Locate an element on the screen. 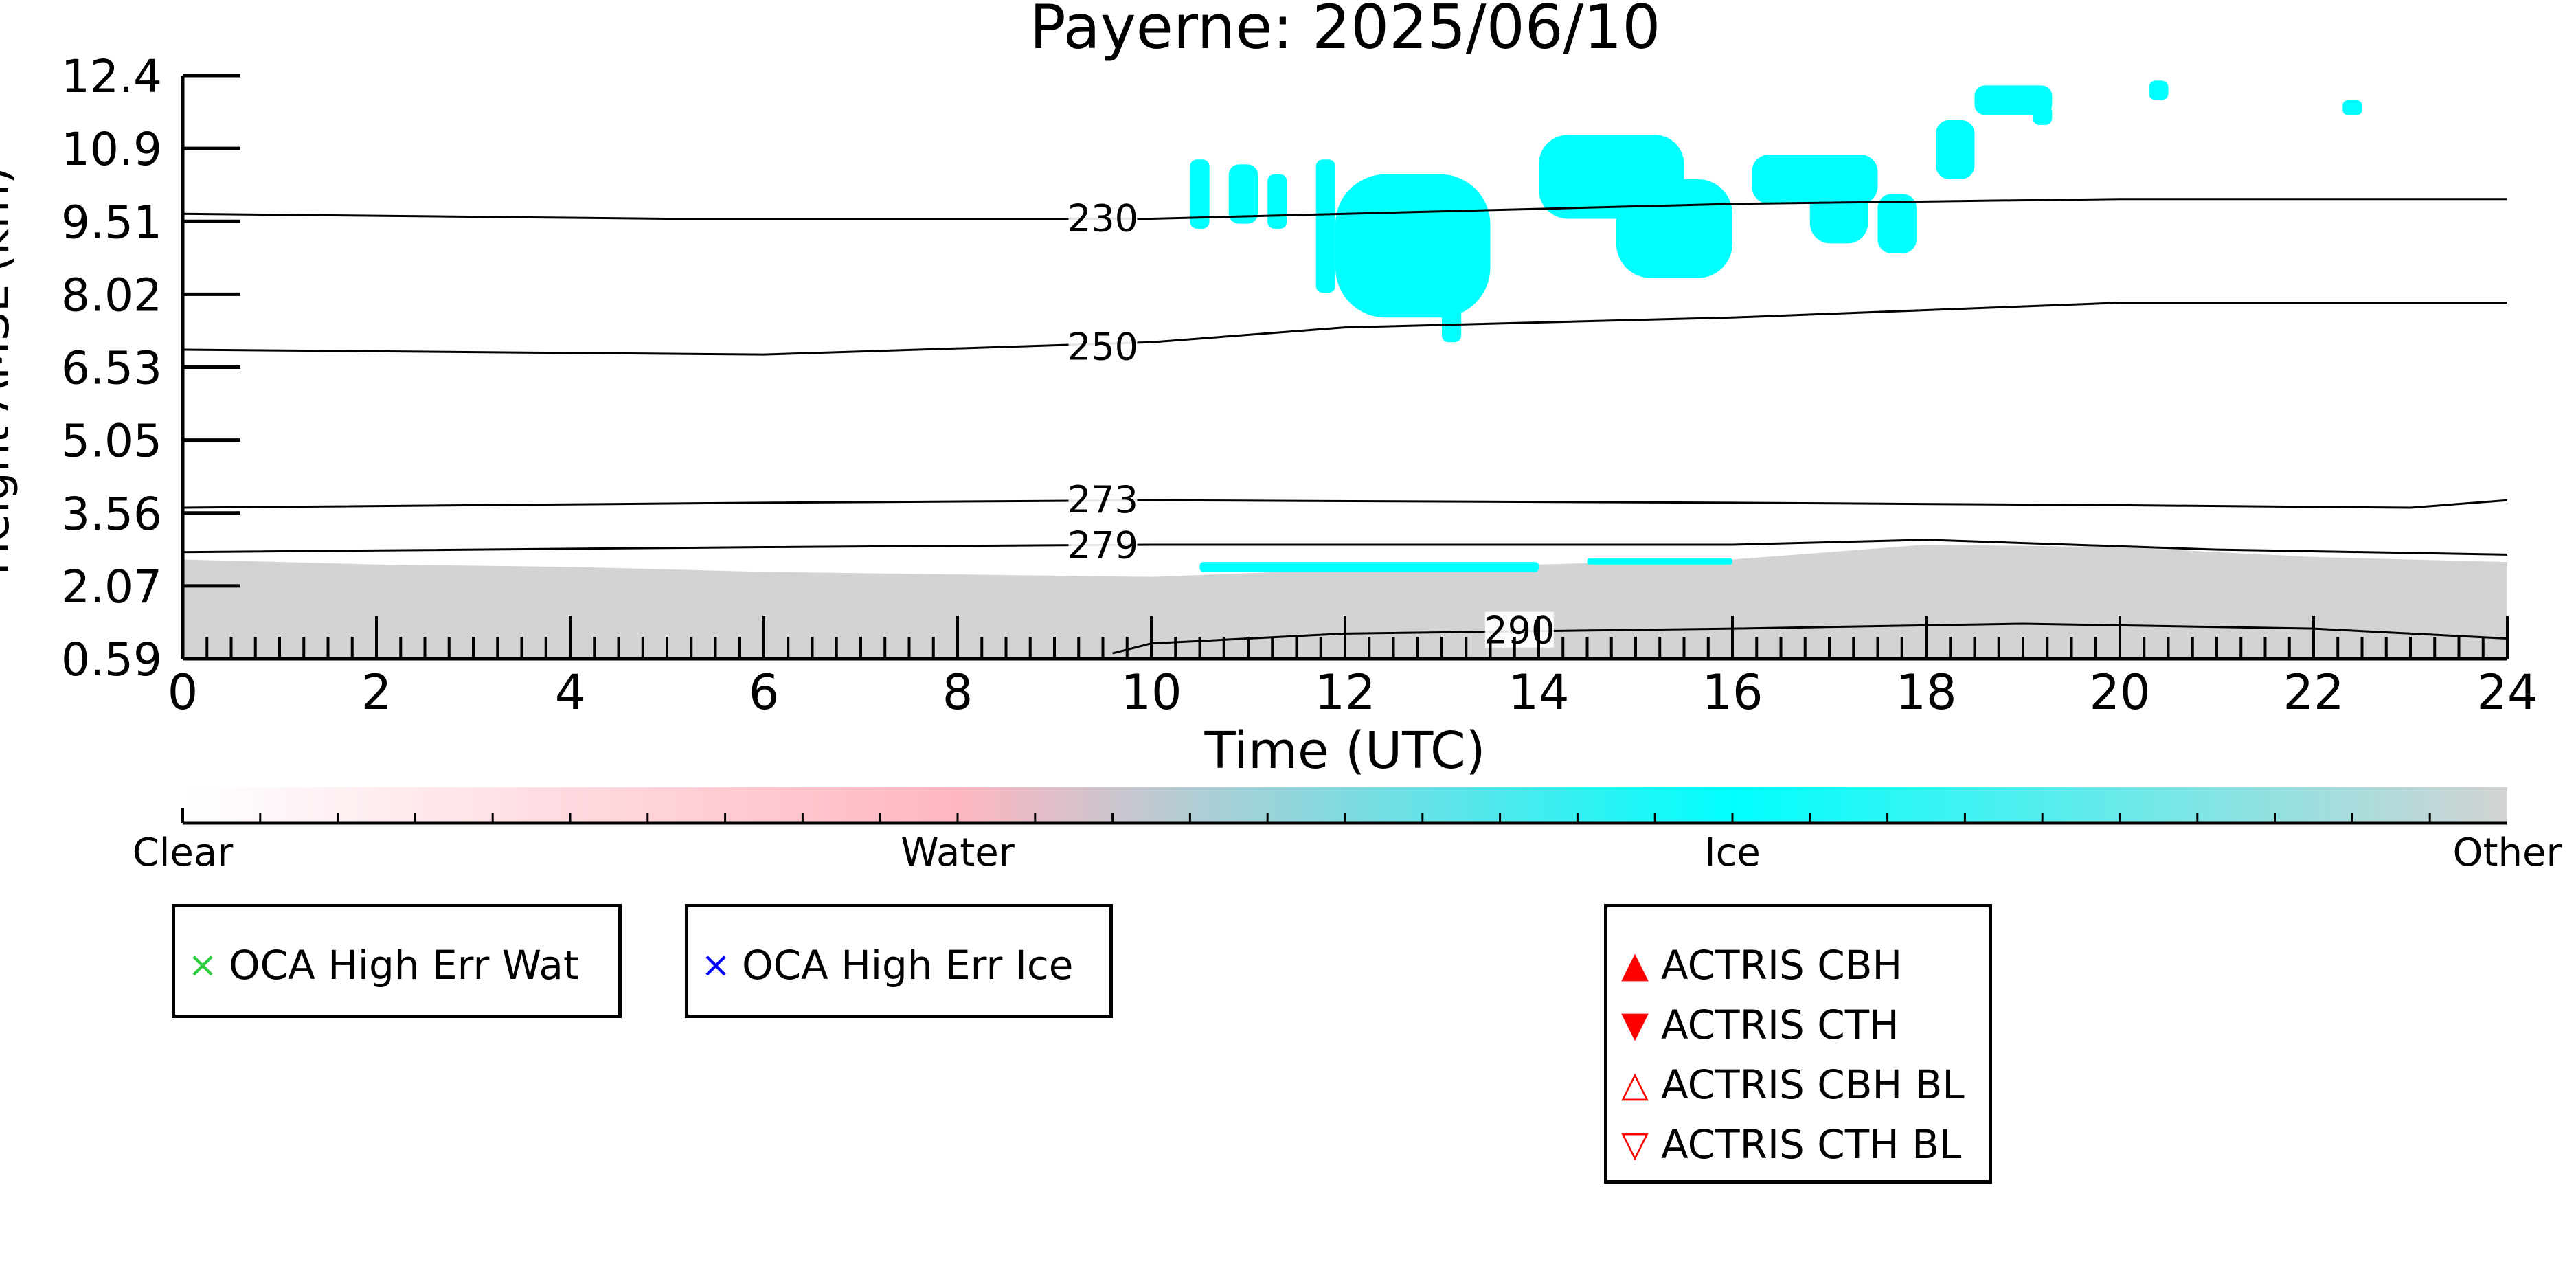 Image resolution: width=2576 pixels, height=1288 pixels. y-tick-label: 3.56 is located at coordinates (111, 514).